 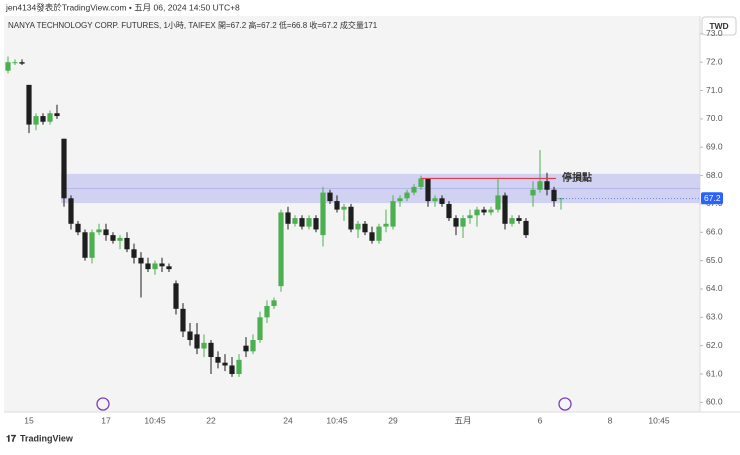 What do you see at coordinates (211, 420) in the screenshot?
I see `x-tick-label: 22` at bounding box center [211, 420].